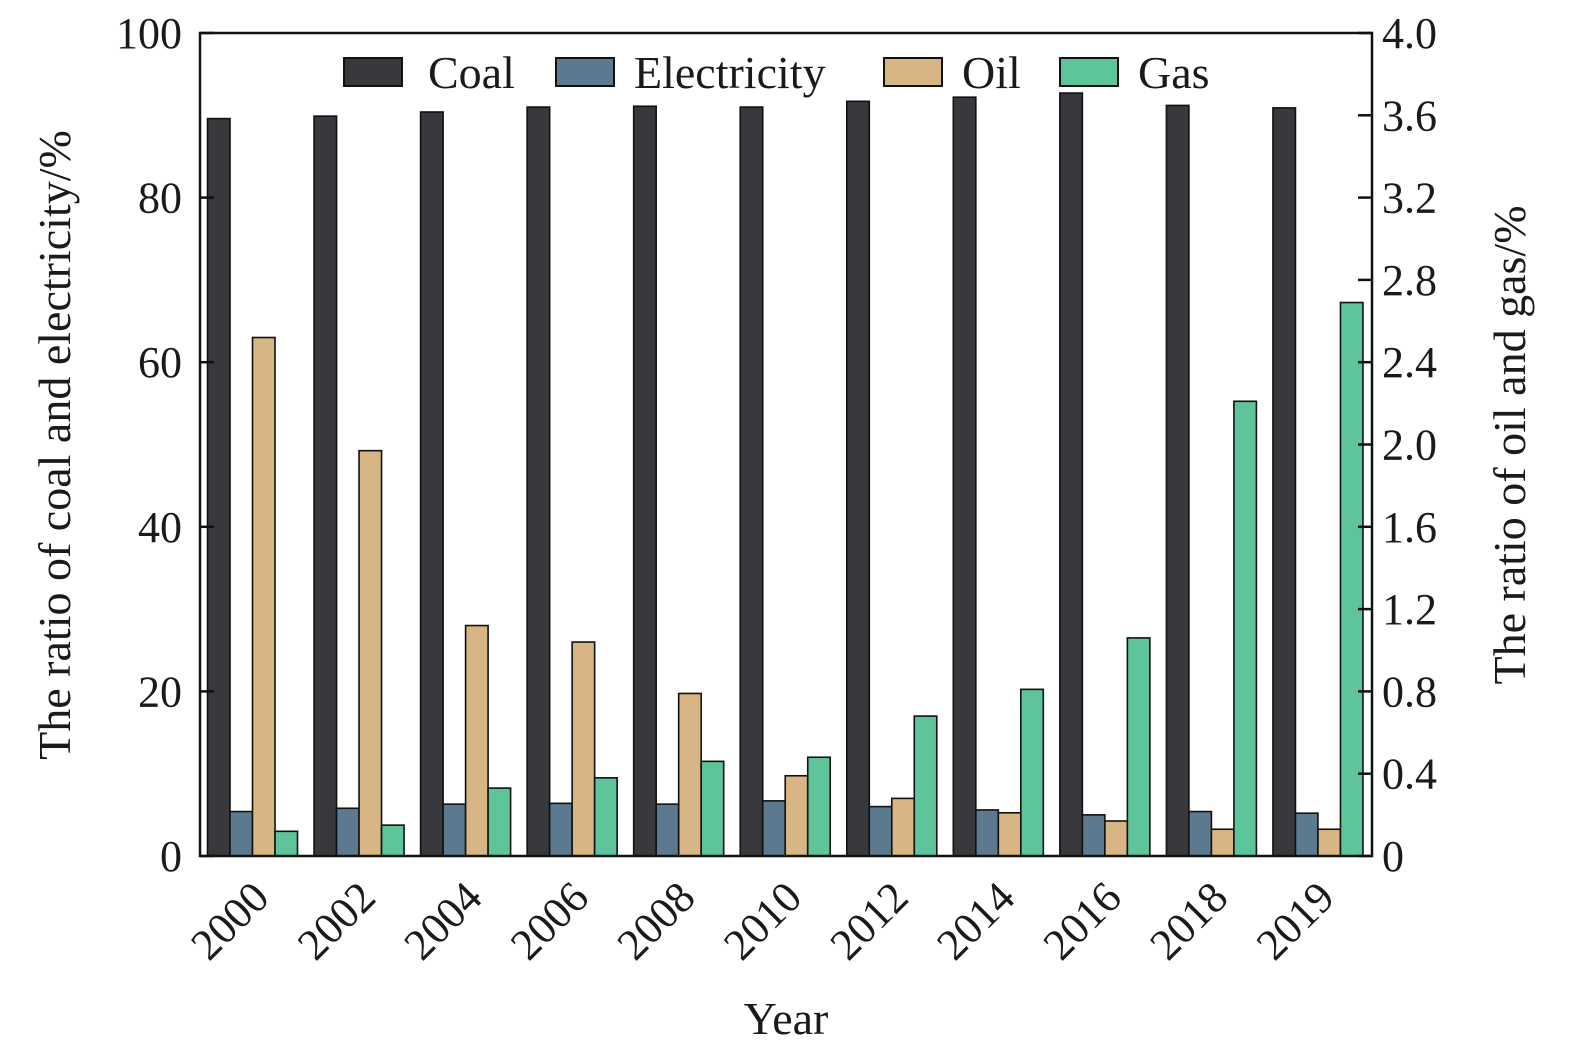  What do you see at coordinates (1409, 362) in the screenshot?
I see `y-right-tick-label: 2.4` at bounding box center [1409, 362].